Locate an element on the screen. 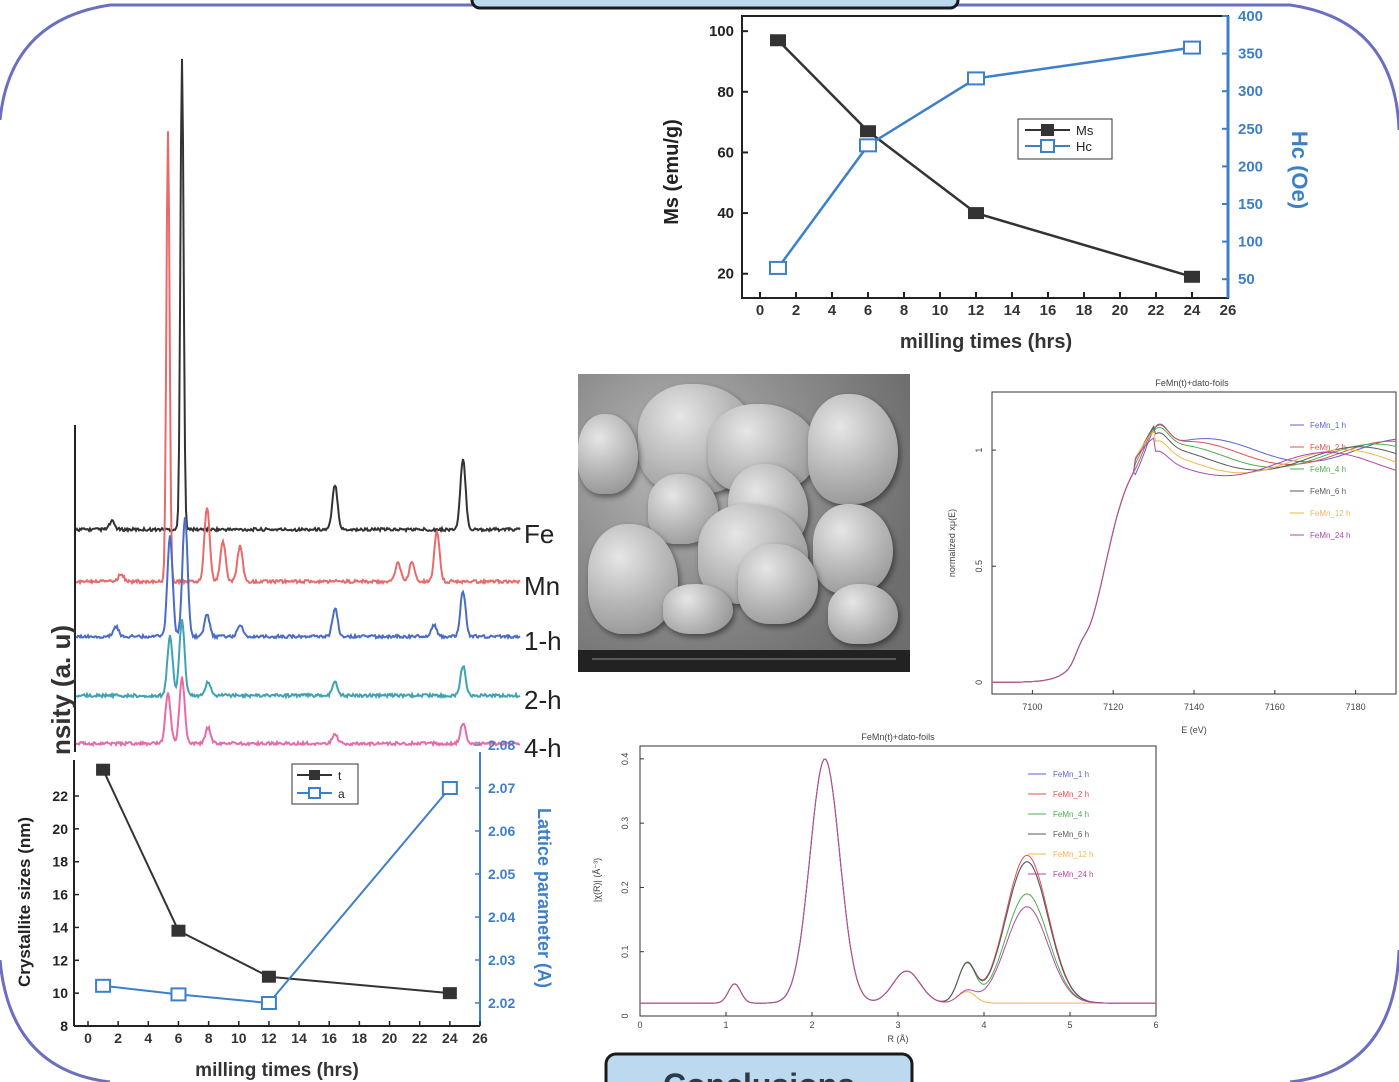 The image size is (1399, 1082). crystallite-legend-a-marker is located at coordinates (314, 793).